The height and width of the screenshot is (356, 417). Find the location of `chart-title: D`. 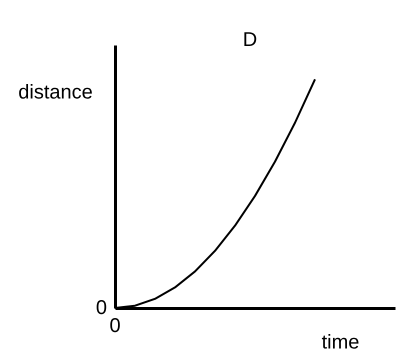

chart-title: D is located at coordinates (250, 40).